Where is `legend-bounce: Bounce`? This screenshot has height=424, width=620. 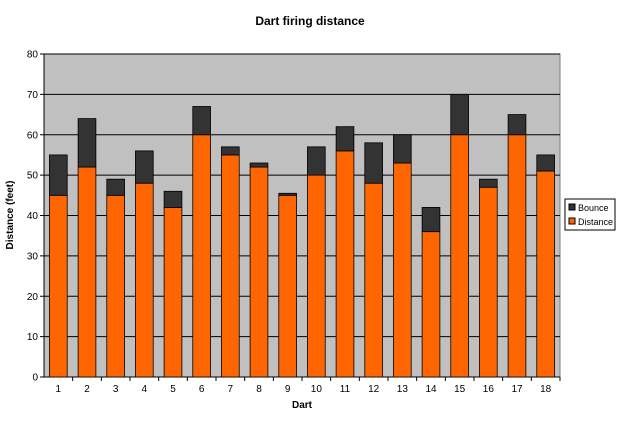
legend-bounce: Bounce is located at coordinates (593, 208).